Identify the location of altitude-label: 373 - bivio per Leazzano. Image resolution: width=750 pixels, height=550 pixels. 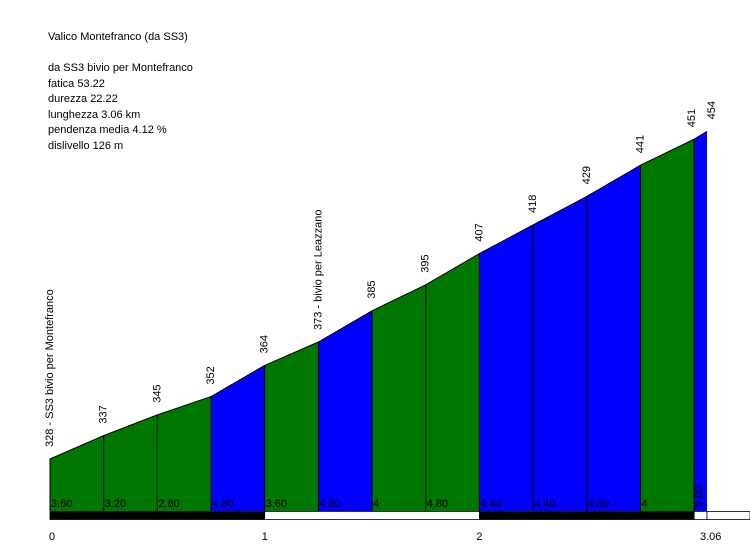
(318, 270).